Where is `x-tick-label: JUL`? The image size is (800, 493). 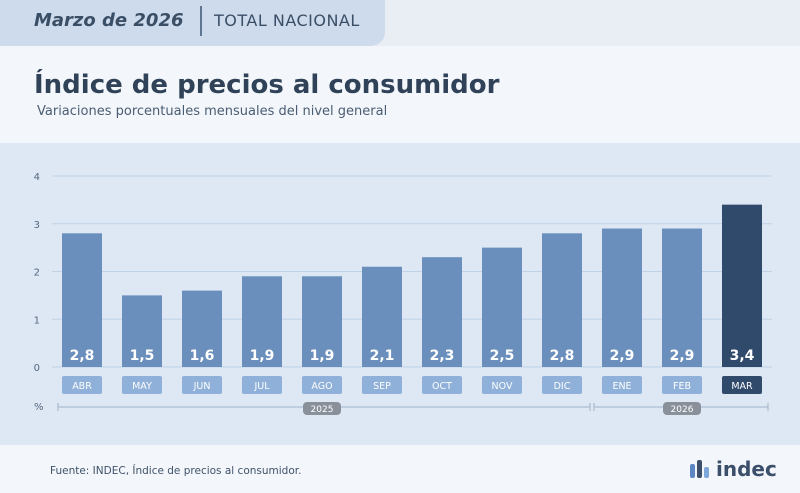
x-tick-label: JUL is located at coordinates (261, 386).